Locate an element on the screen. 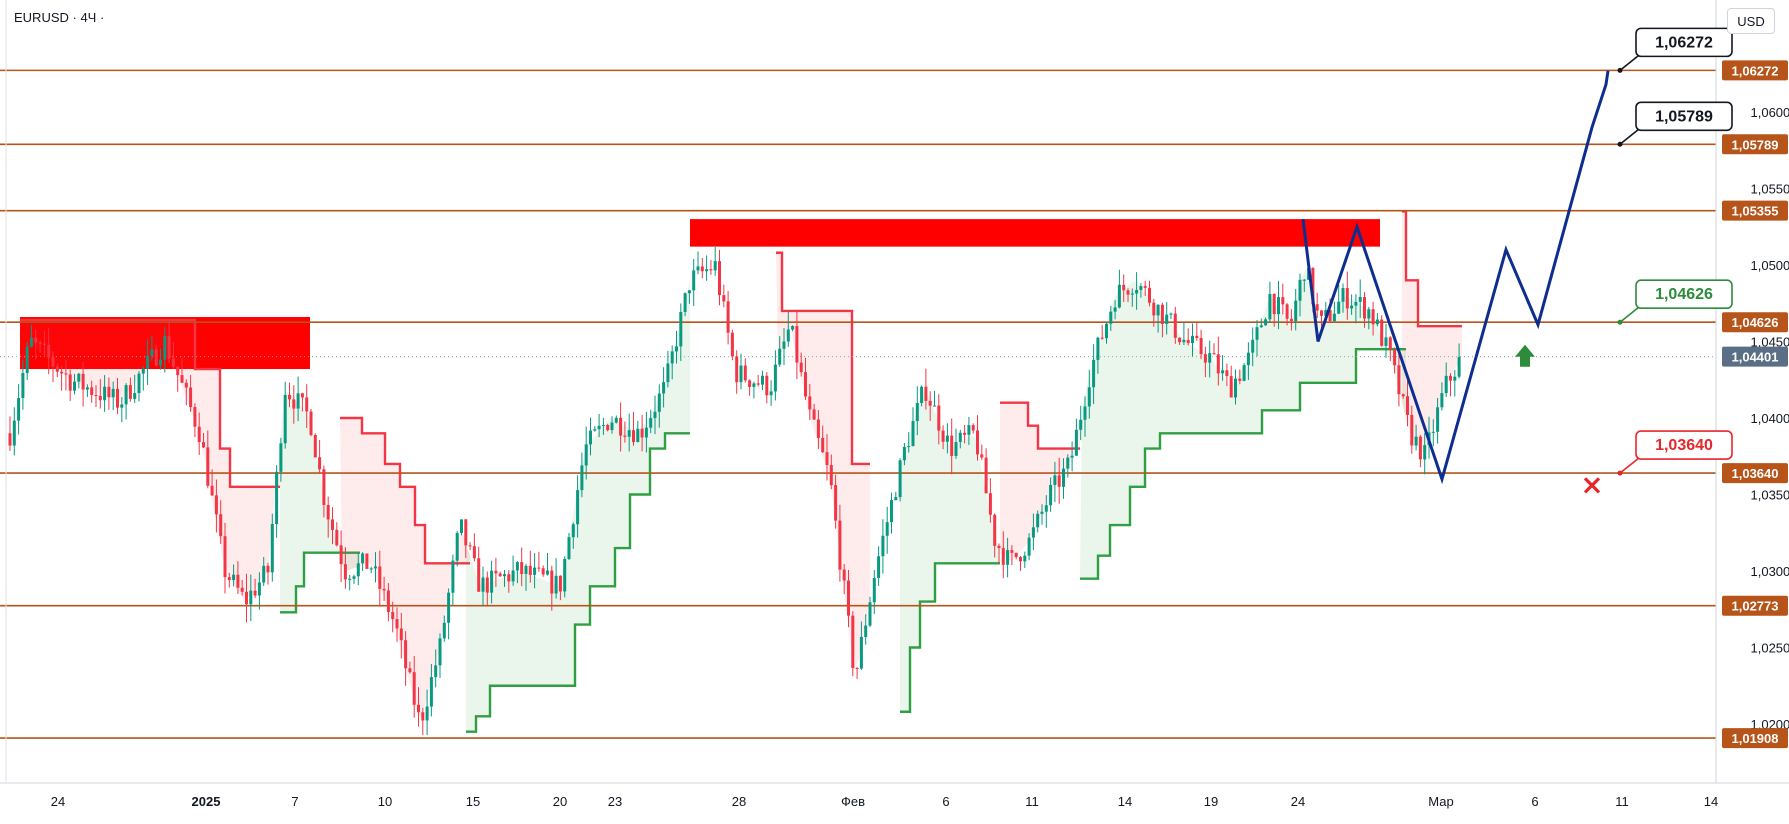 This screenshot has width=1789, height=824. target-callout-label: 1,04626 is located at coordinates (1684, 294).